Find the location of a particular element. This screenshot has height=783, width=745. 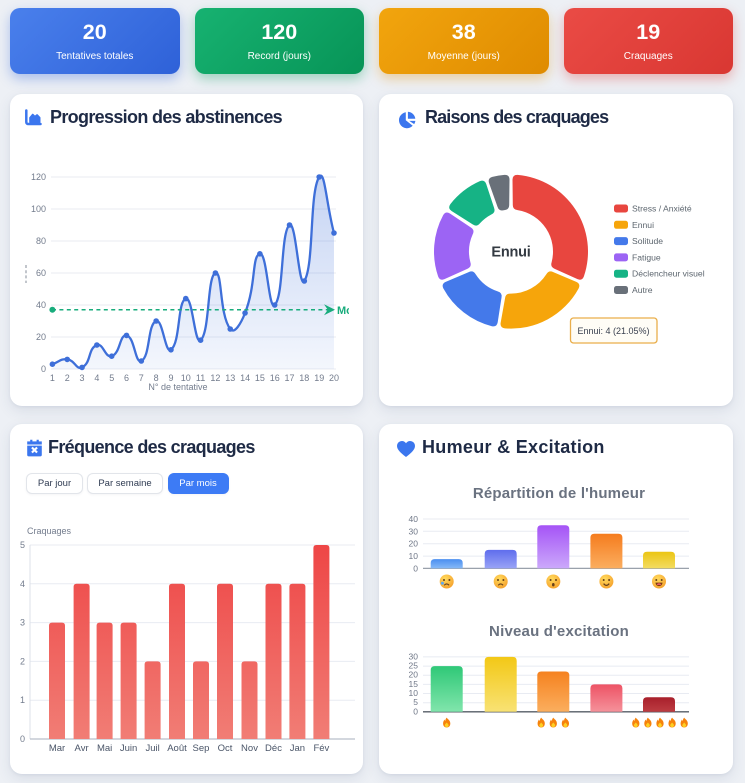

svg-text: Sep is located at coordinates (201, 748).